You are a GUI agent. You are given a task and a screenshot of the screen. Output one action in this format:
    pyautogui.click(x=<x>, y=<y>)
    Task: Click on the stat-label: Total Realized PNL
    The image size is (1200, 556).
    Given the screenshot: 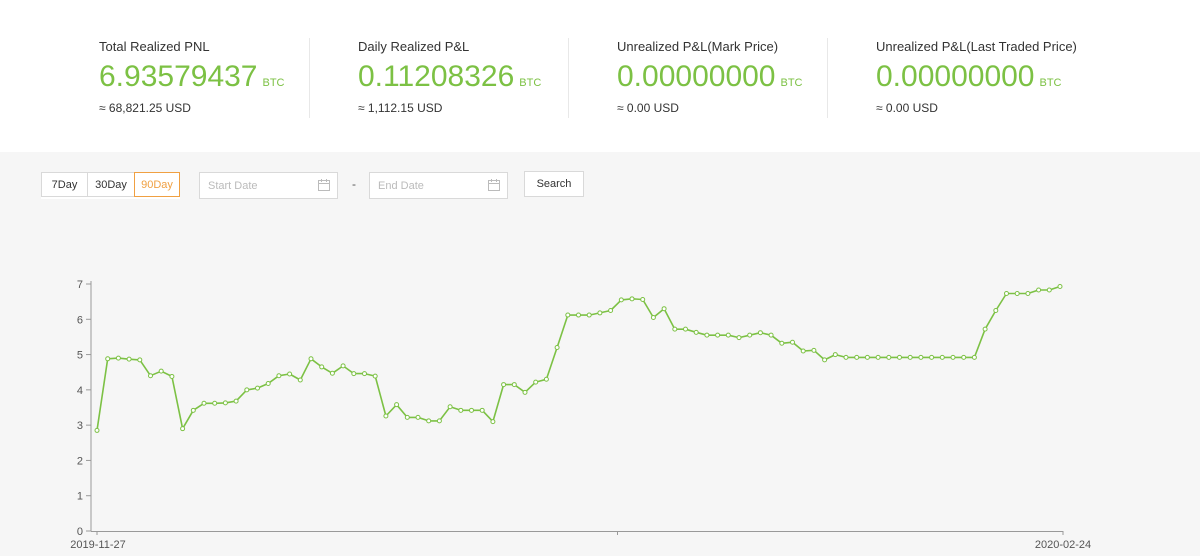 What is the action you would take?
    pyautogui.click(x=154, y=46)
    